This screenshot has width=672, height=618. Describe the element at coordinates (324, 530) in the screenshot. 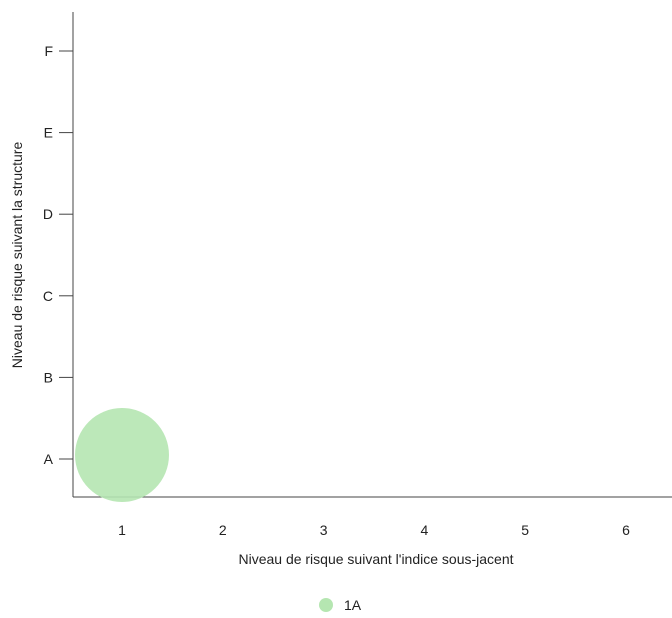

I see `x-tick-label: 3` at that location.